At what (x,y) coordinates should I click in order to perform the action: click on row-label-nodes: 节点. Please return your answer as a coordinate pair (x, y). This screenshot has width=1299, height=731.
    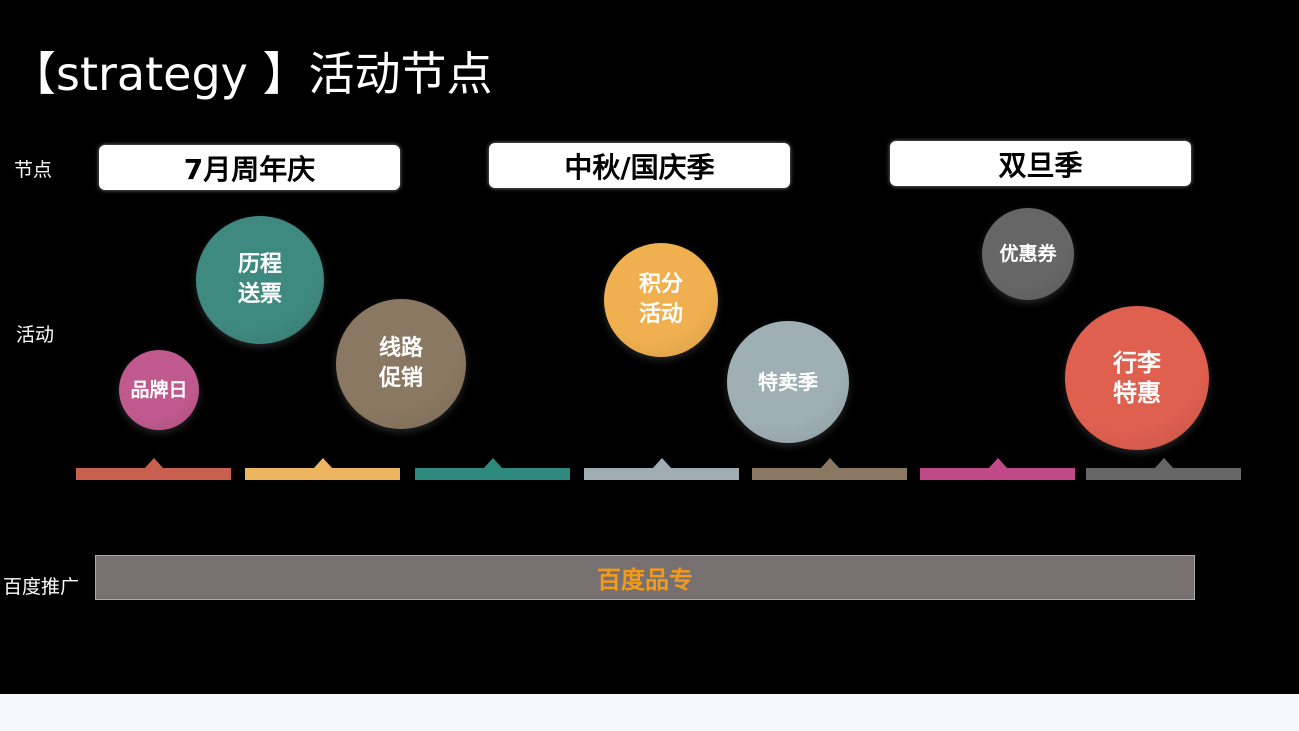
    Looking at the image, I should click on (33, 170).